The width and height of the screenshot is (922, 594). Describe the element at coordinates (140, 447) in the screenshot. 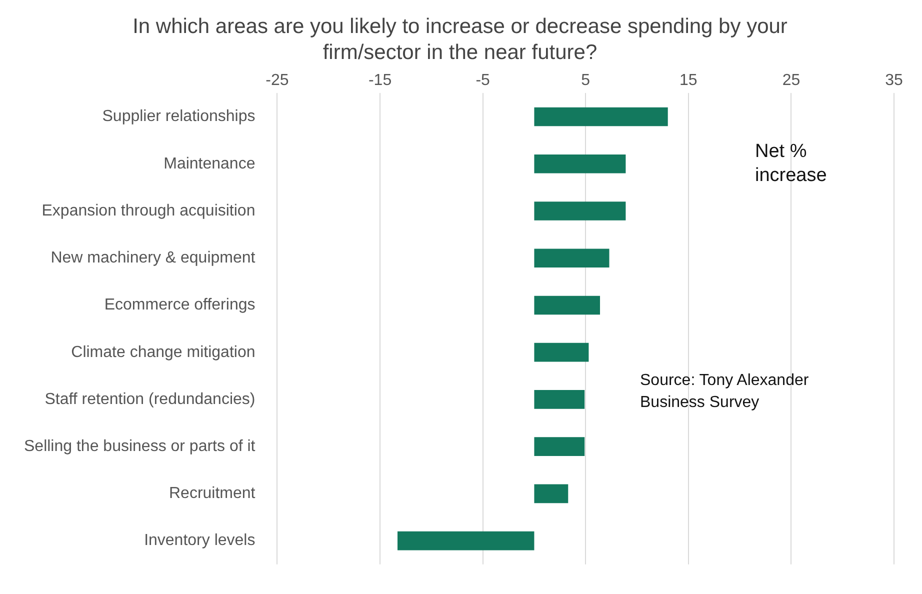

I see `y-tick-label: Selling the business or parts of it` at that location.